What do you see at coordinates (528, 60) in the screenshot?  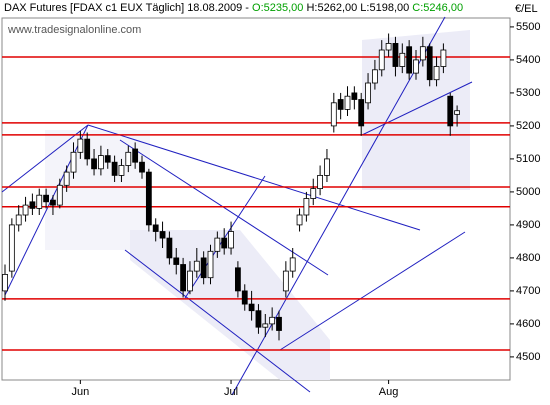 I see `y-tick-label: 5400` at bounding box center [528, 60].